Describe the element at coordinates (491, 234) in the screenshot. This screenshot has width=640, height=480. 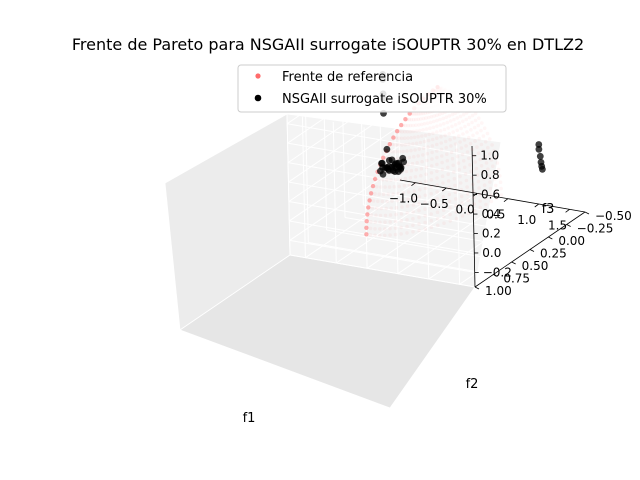
I see `z-tick-label: 0.2` at that location.